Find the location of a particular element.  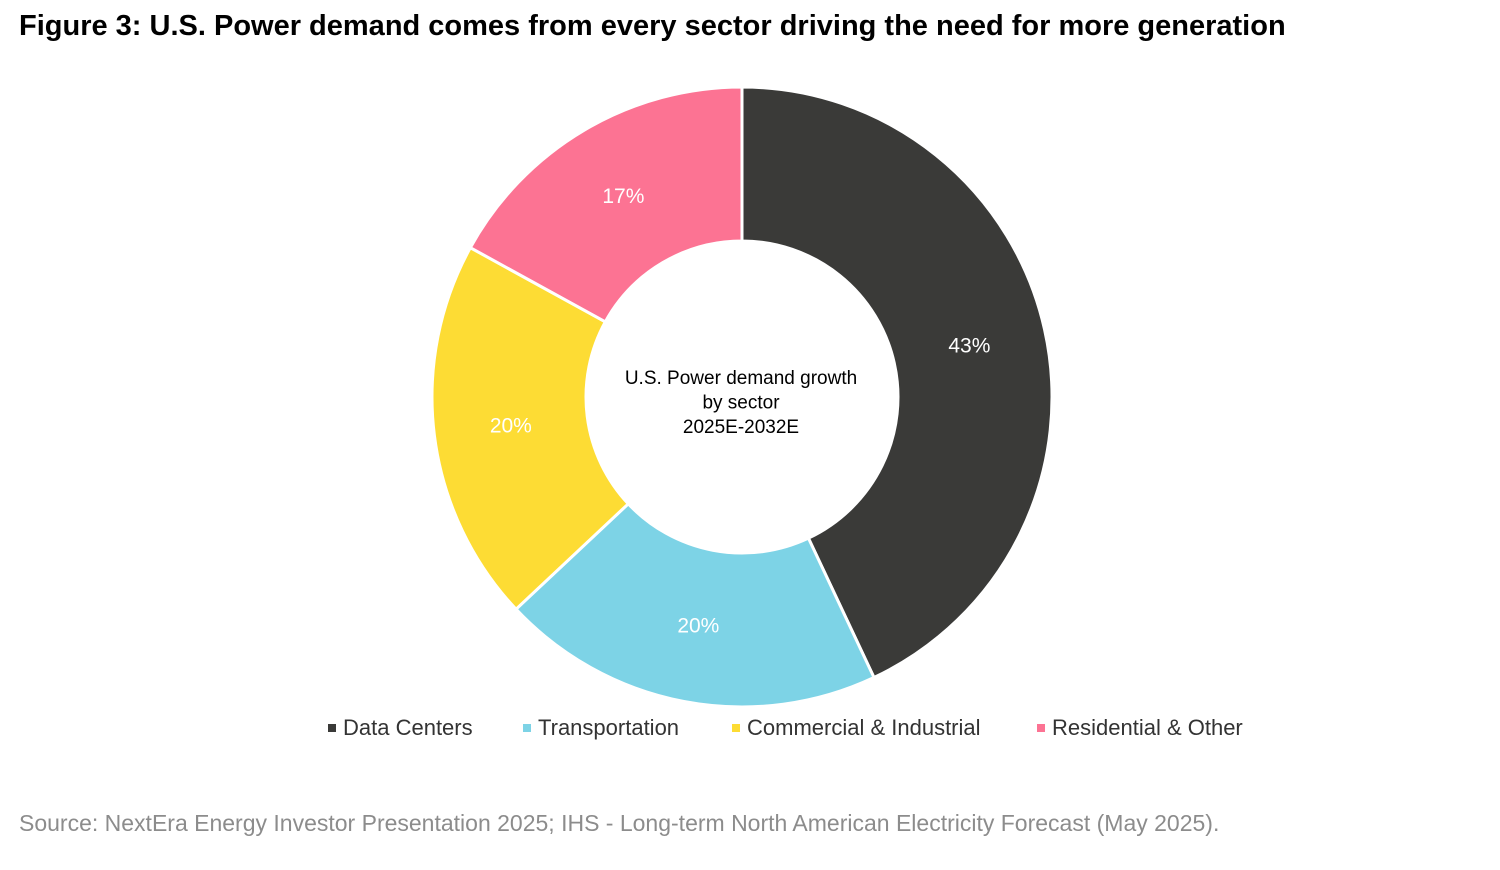

data-label-commercial-and-industrial: 20% is located at coordinates (511, 426).